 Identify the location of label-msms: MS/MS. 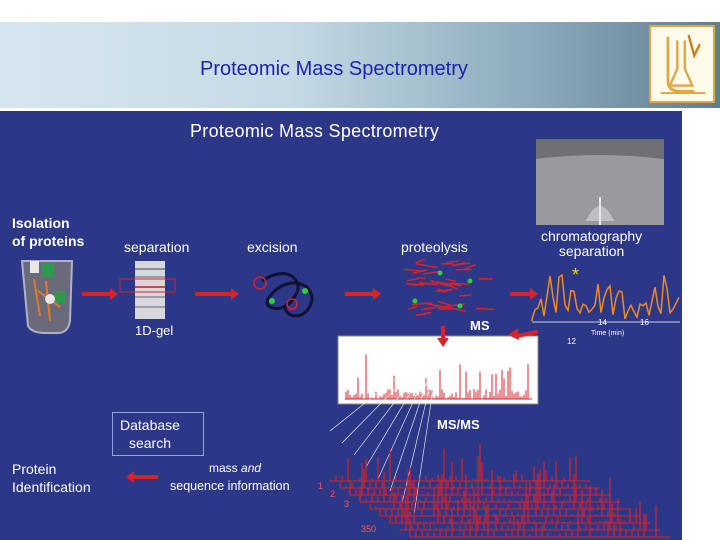
(458, 424).